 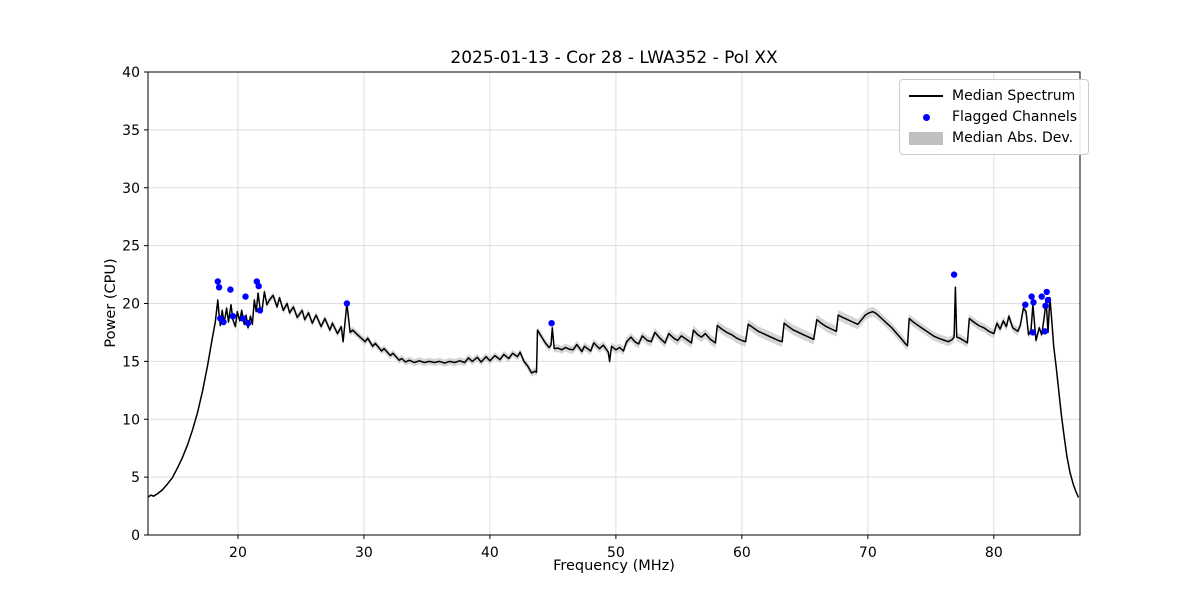 I want to click on y-tick-label: 5, so click(x=135, y=478).